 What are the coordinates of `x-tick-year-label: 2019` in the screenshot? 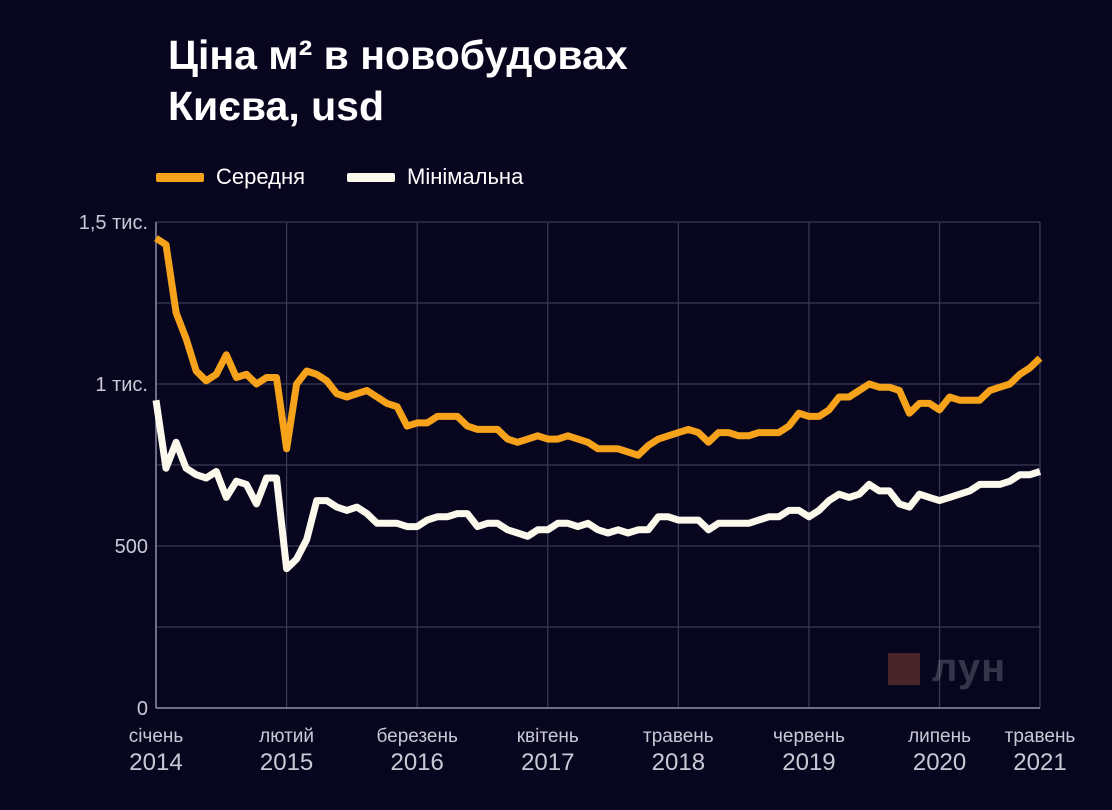 It's located at (808, 762).